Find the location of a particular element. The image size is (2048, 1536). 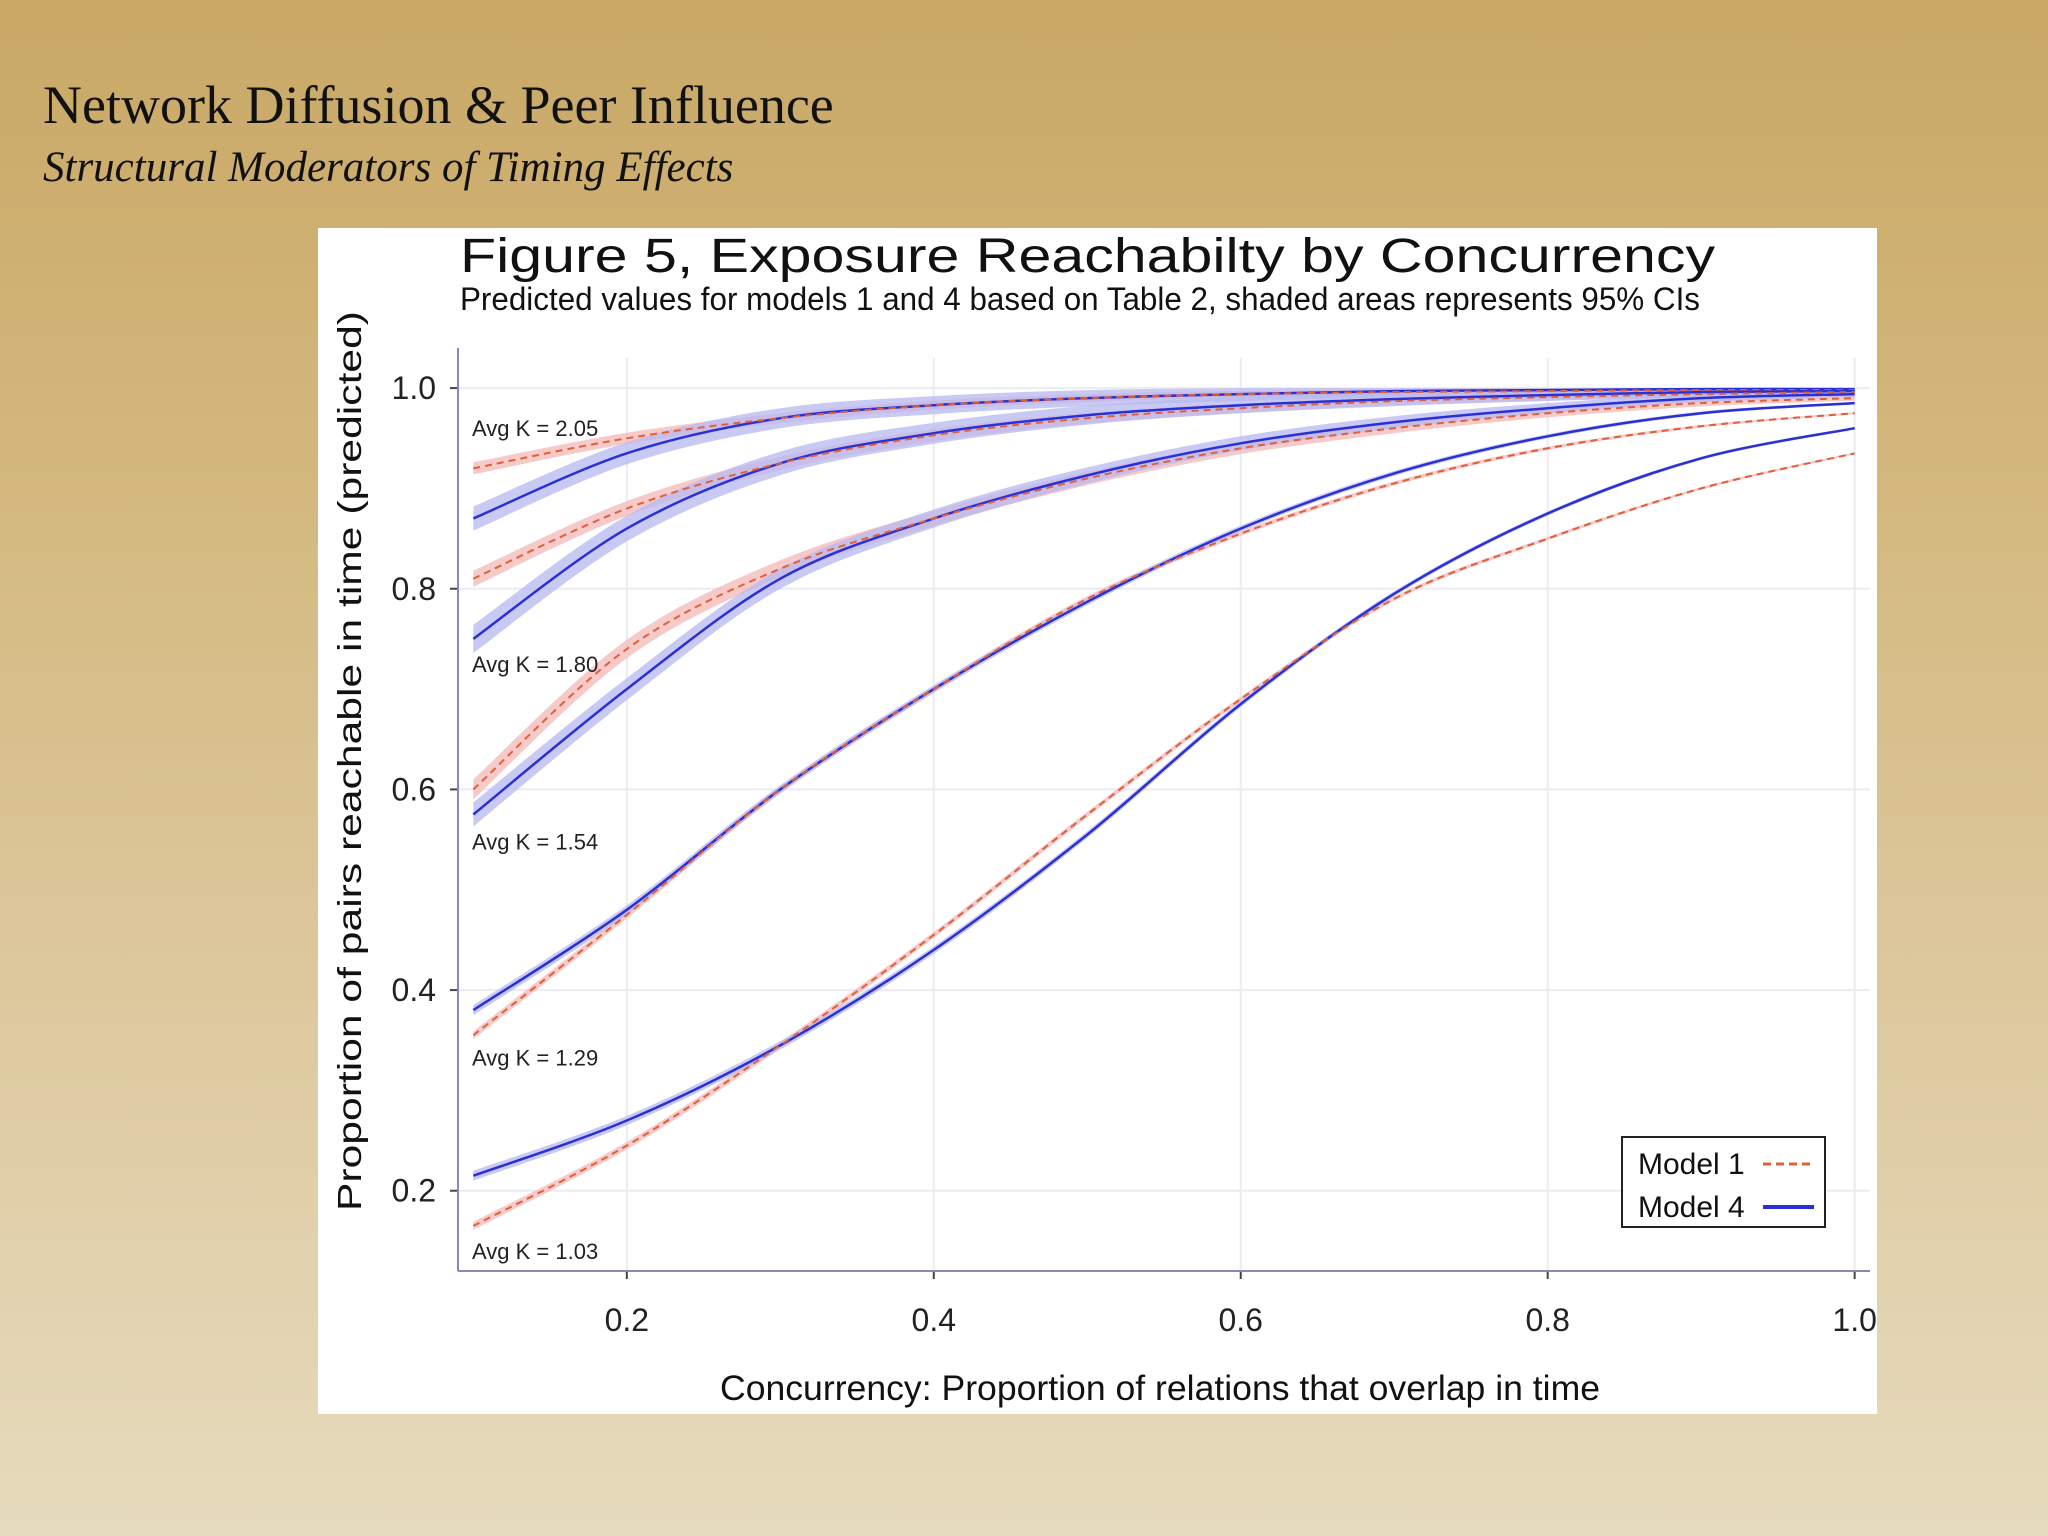

x-tick-label: 0.6 is located at coordinates (1240, 1320).